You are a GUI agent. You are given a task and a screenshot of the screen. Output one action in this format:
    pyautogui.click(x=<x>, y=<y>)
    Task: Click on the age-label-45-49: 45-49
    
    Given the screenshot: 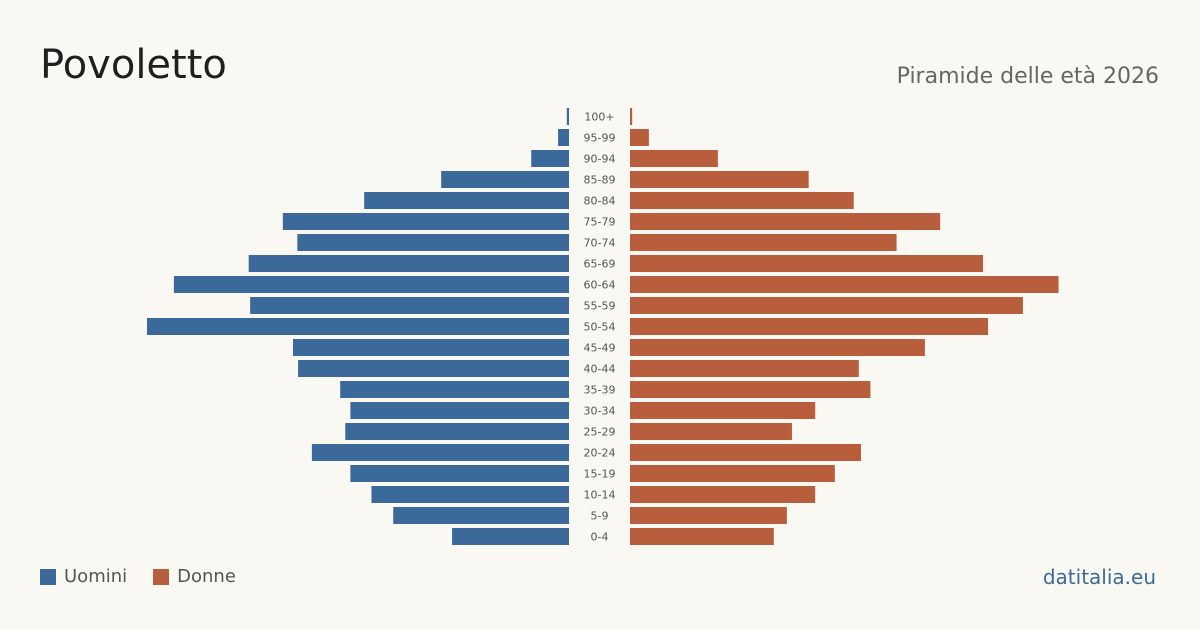 What is the action you would take?
    pyautogui.click(x=600, y=348)
    